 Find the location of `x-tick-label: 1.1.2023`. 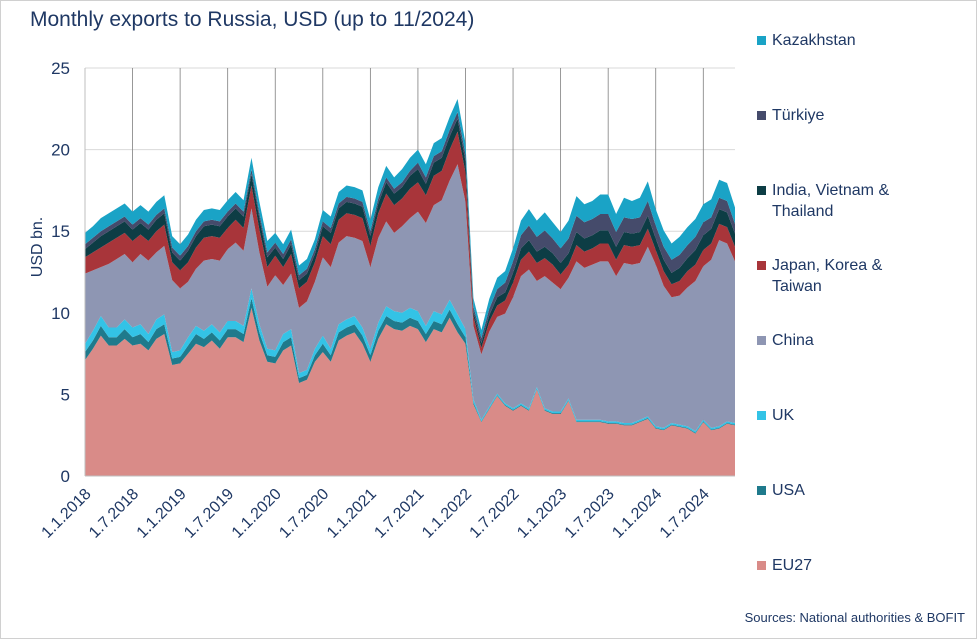

x-tick-label: 1.1.2023 is located at coordinates (542, 514).